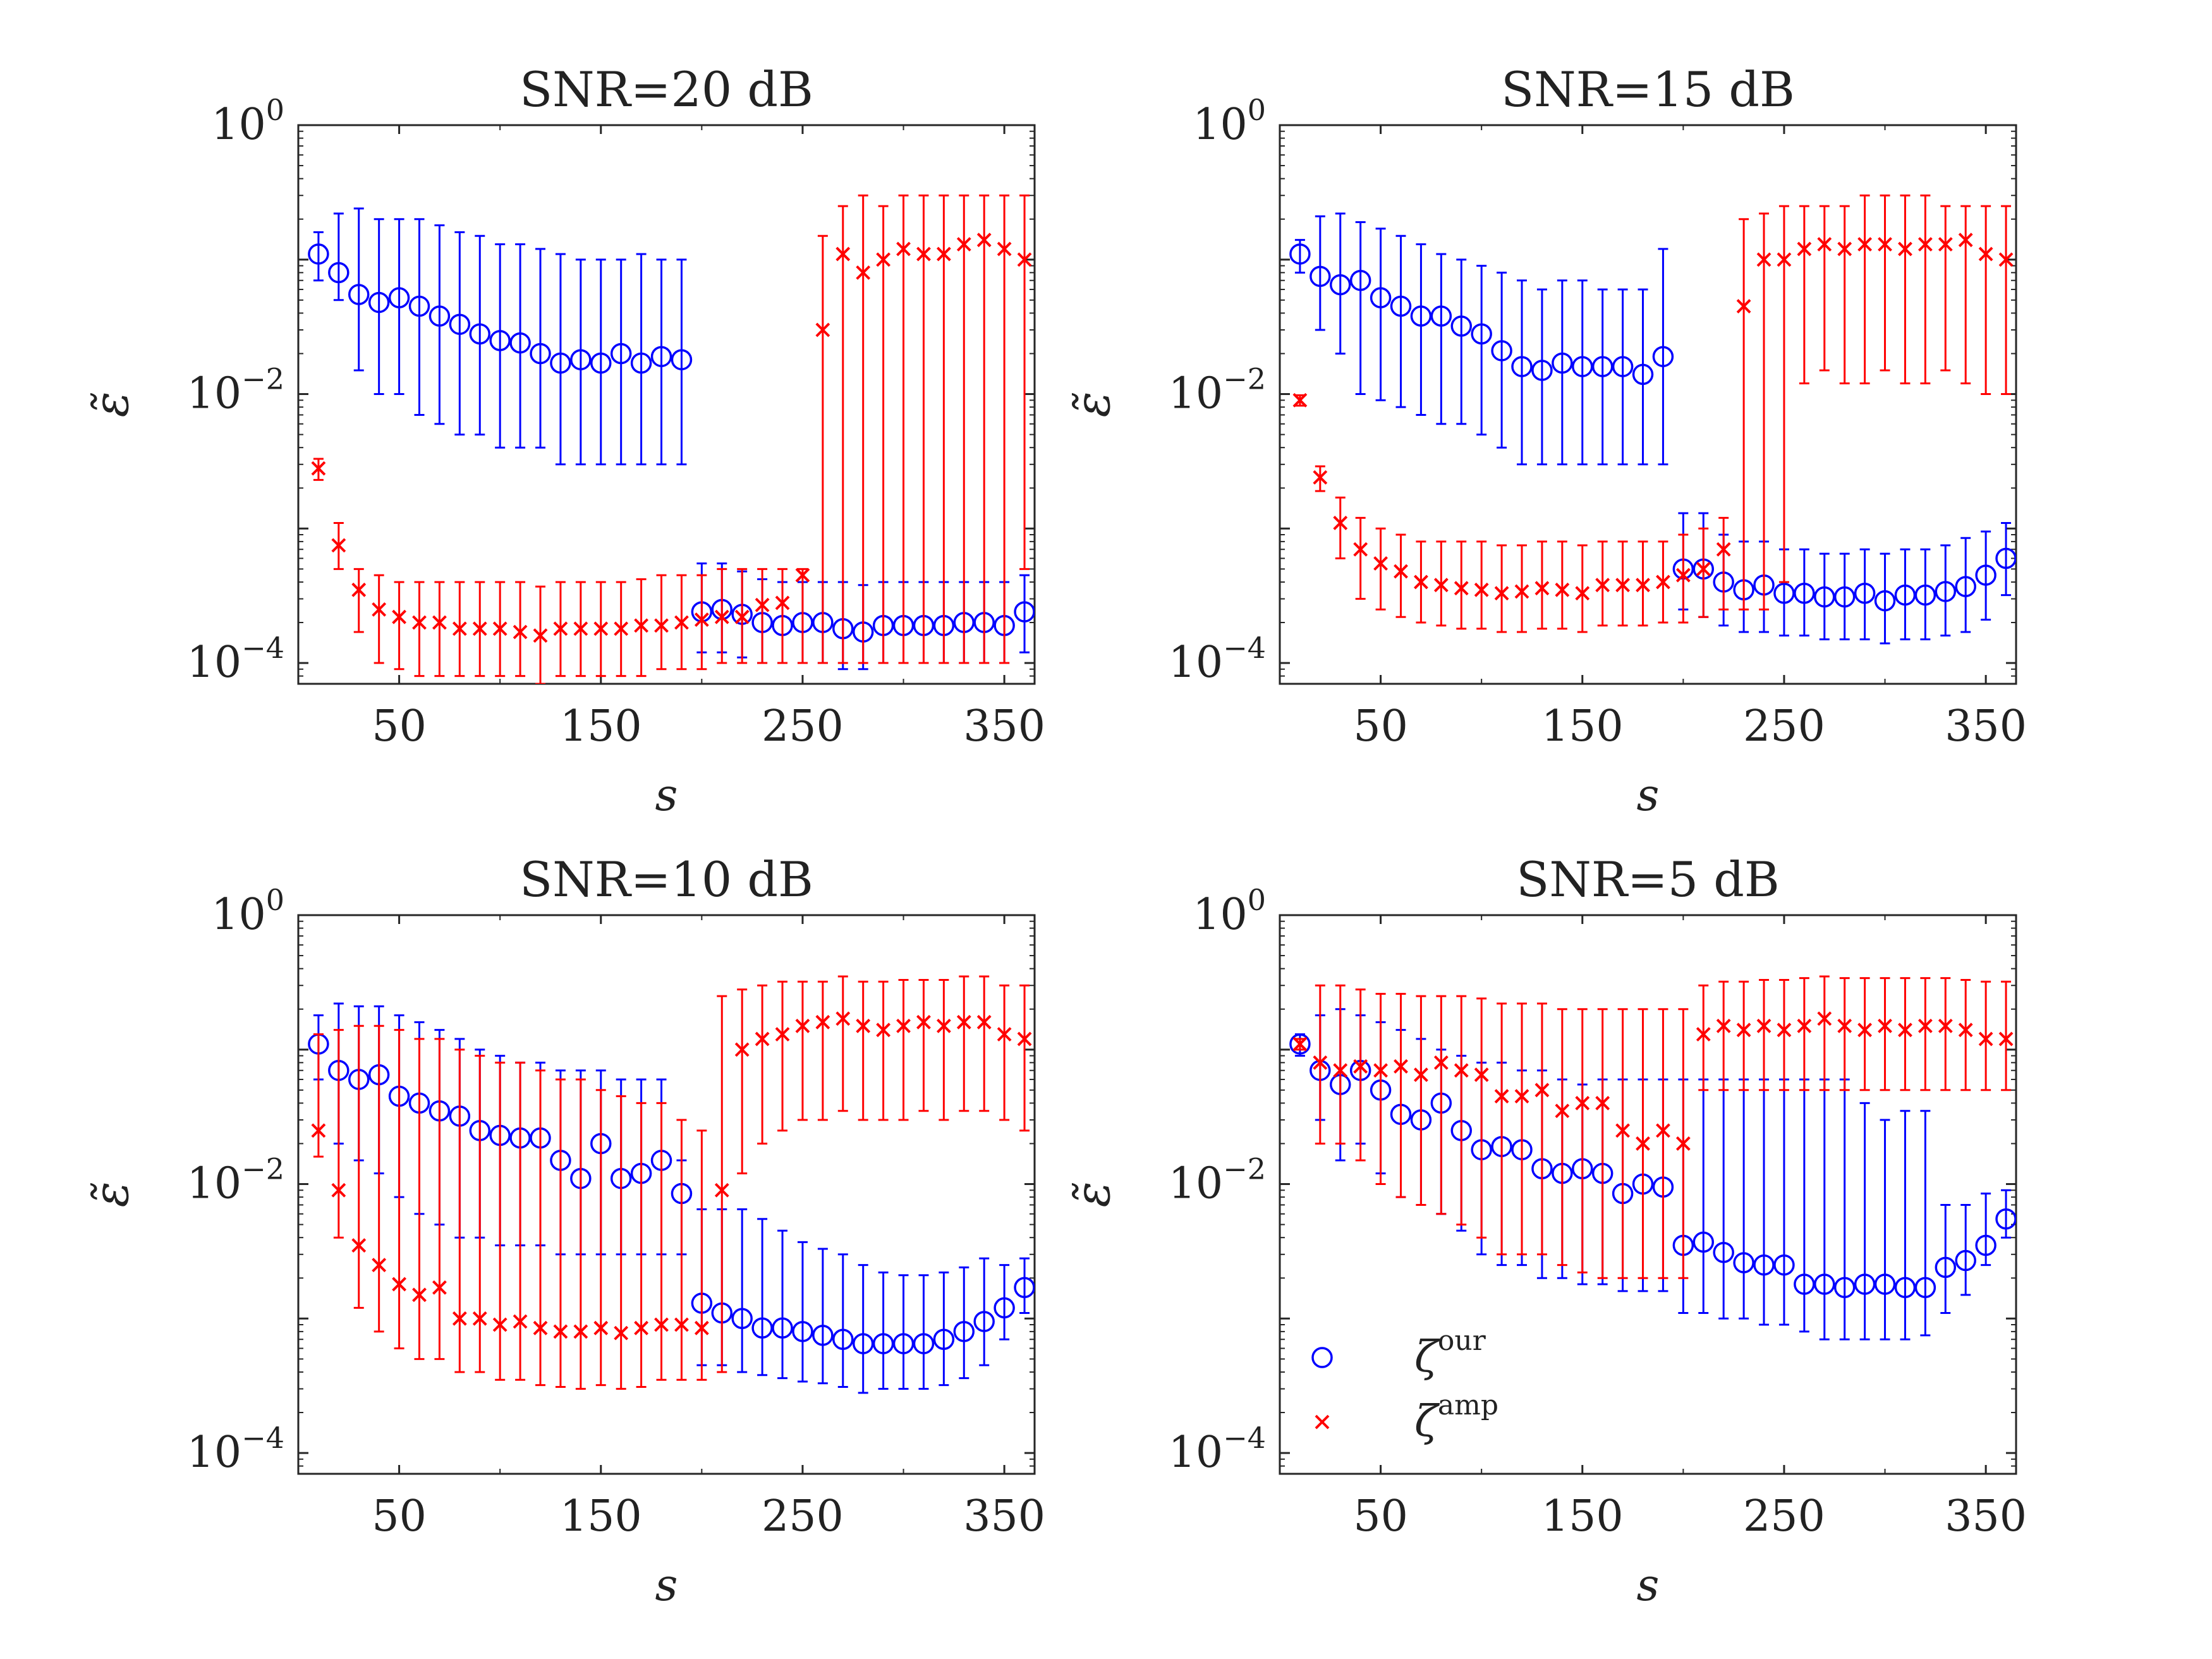 This screenshot has height=1659, width=2212. What do you see at coordinates (1647, 879) in the screenshot?
I see `chart-title: SNR=5 dB` at bounding box center [1647, 879].